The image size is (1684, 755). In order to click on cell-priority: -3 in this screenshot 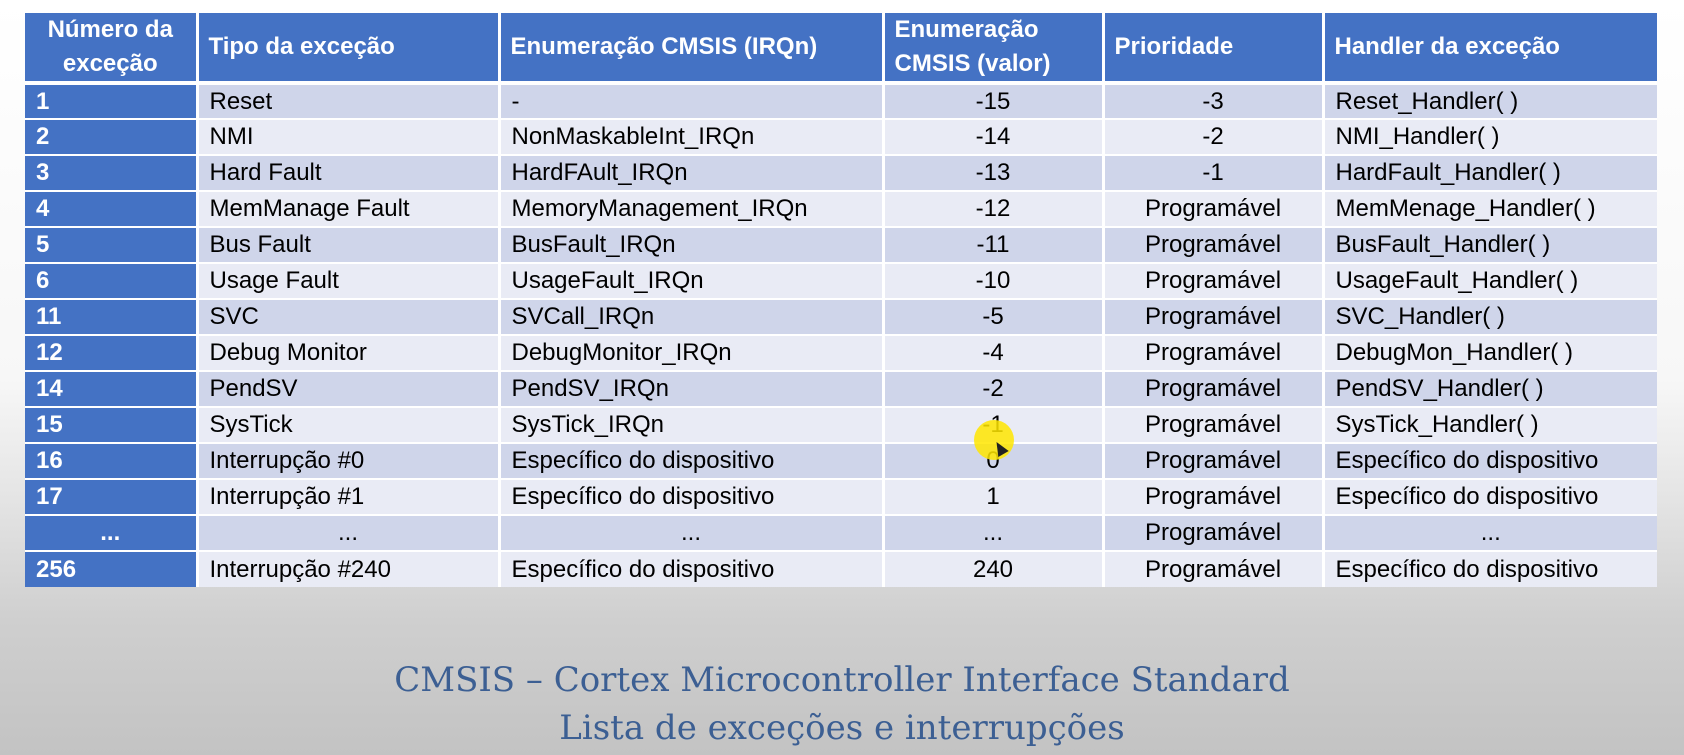, I will do `click(1214, 100)`.